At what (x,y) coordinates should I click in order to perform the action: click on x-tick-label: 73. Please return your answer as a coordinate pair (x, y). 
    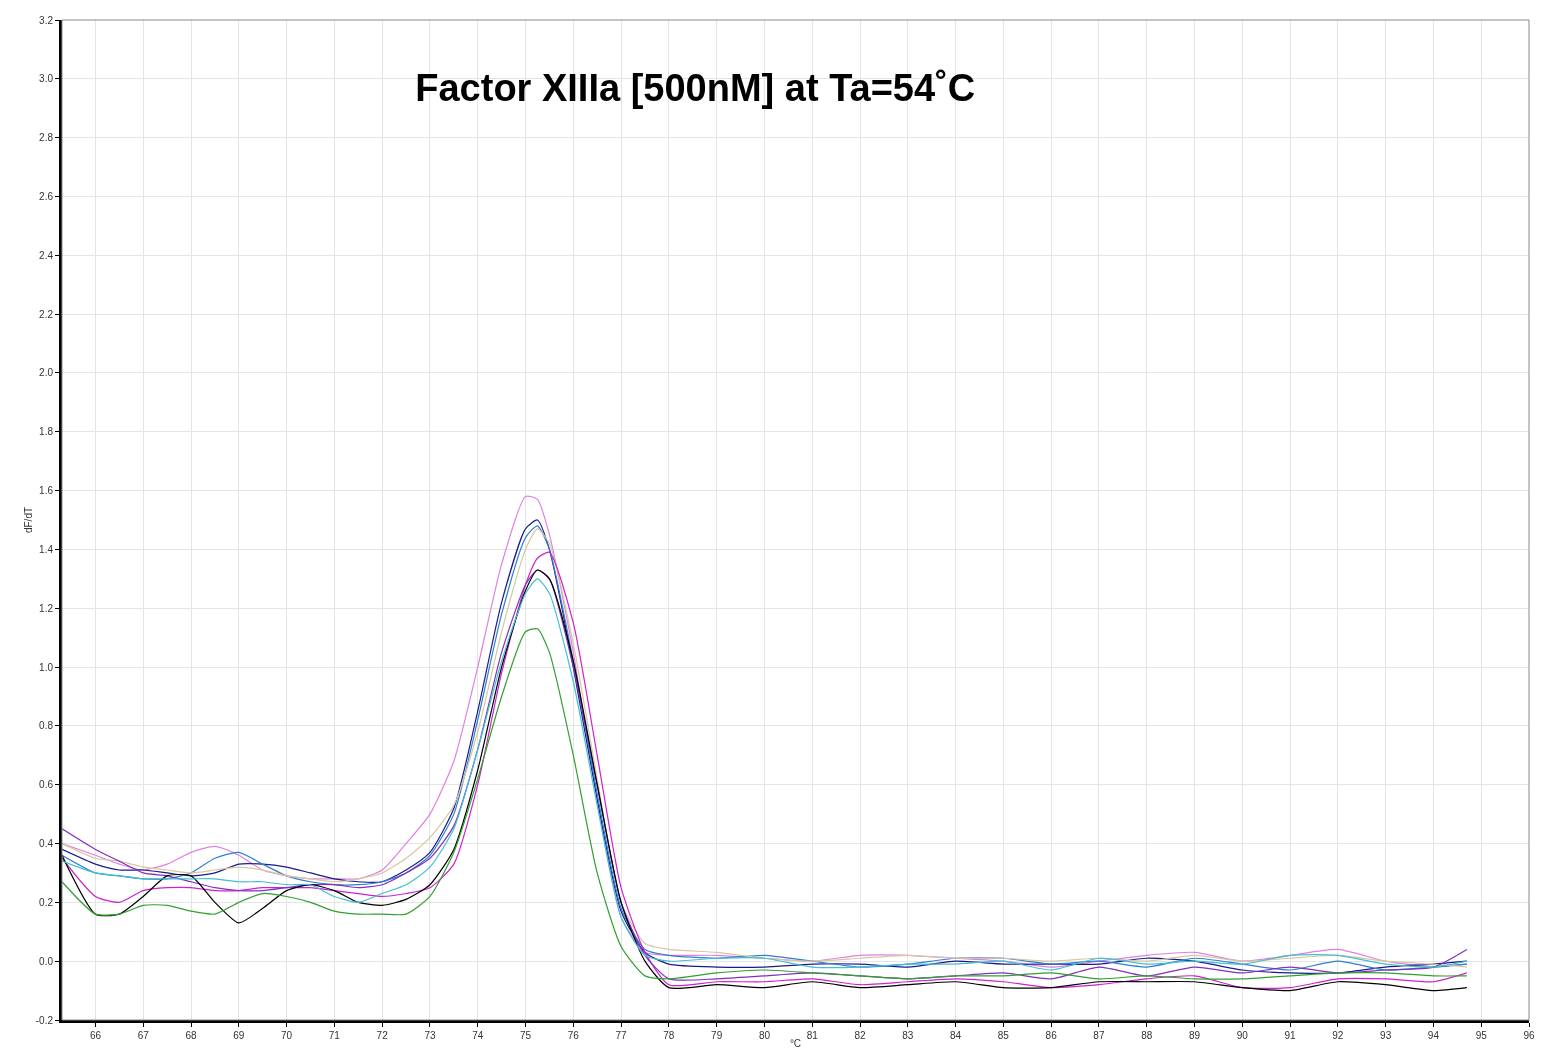
    Looking at the image, I should click on (430, 1035).